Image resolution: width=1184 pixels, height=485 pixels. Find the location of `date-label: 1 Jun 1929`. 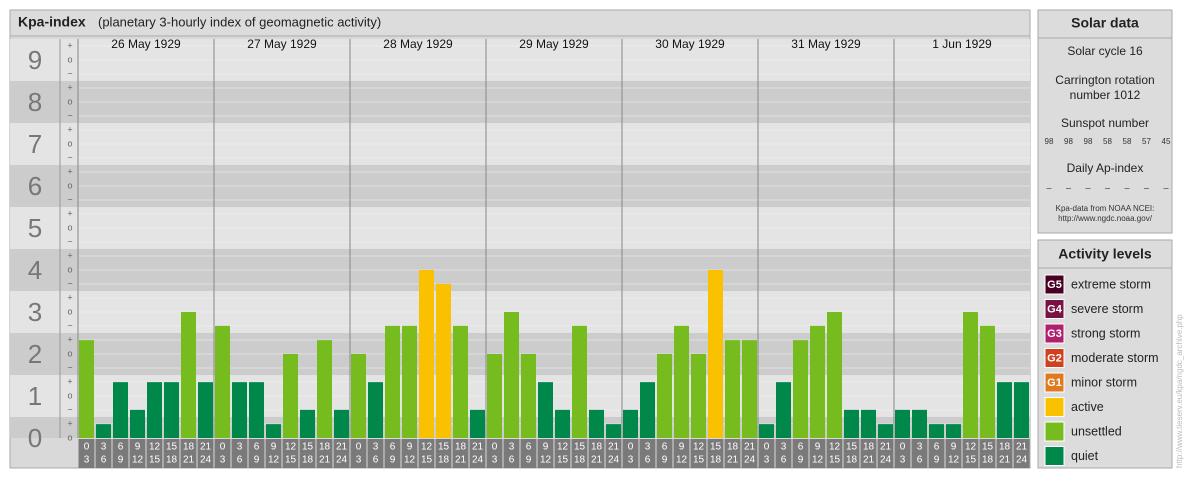

date-label: 1 Jun 1929 is located at coordinates (962, 44).